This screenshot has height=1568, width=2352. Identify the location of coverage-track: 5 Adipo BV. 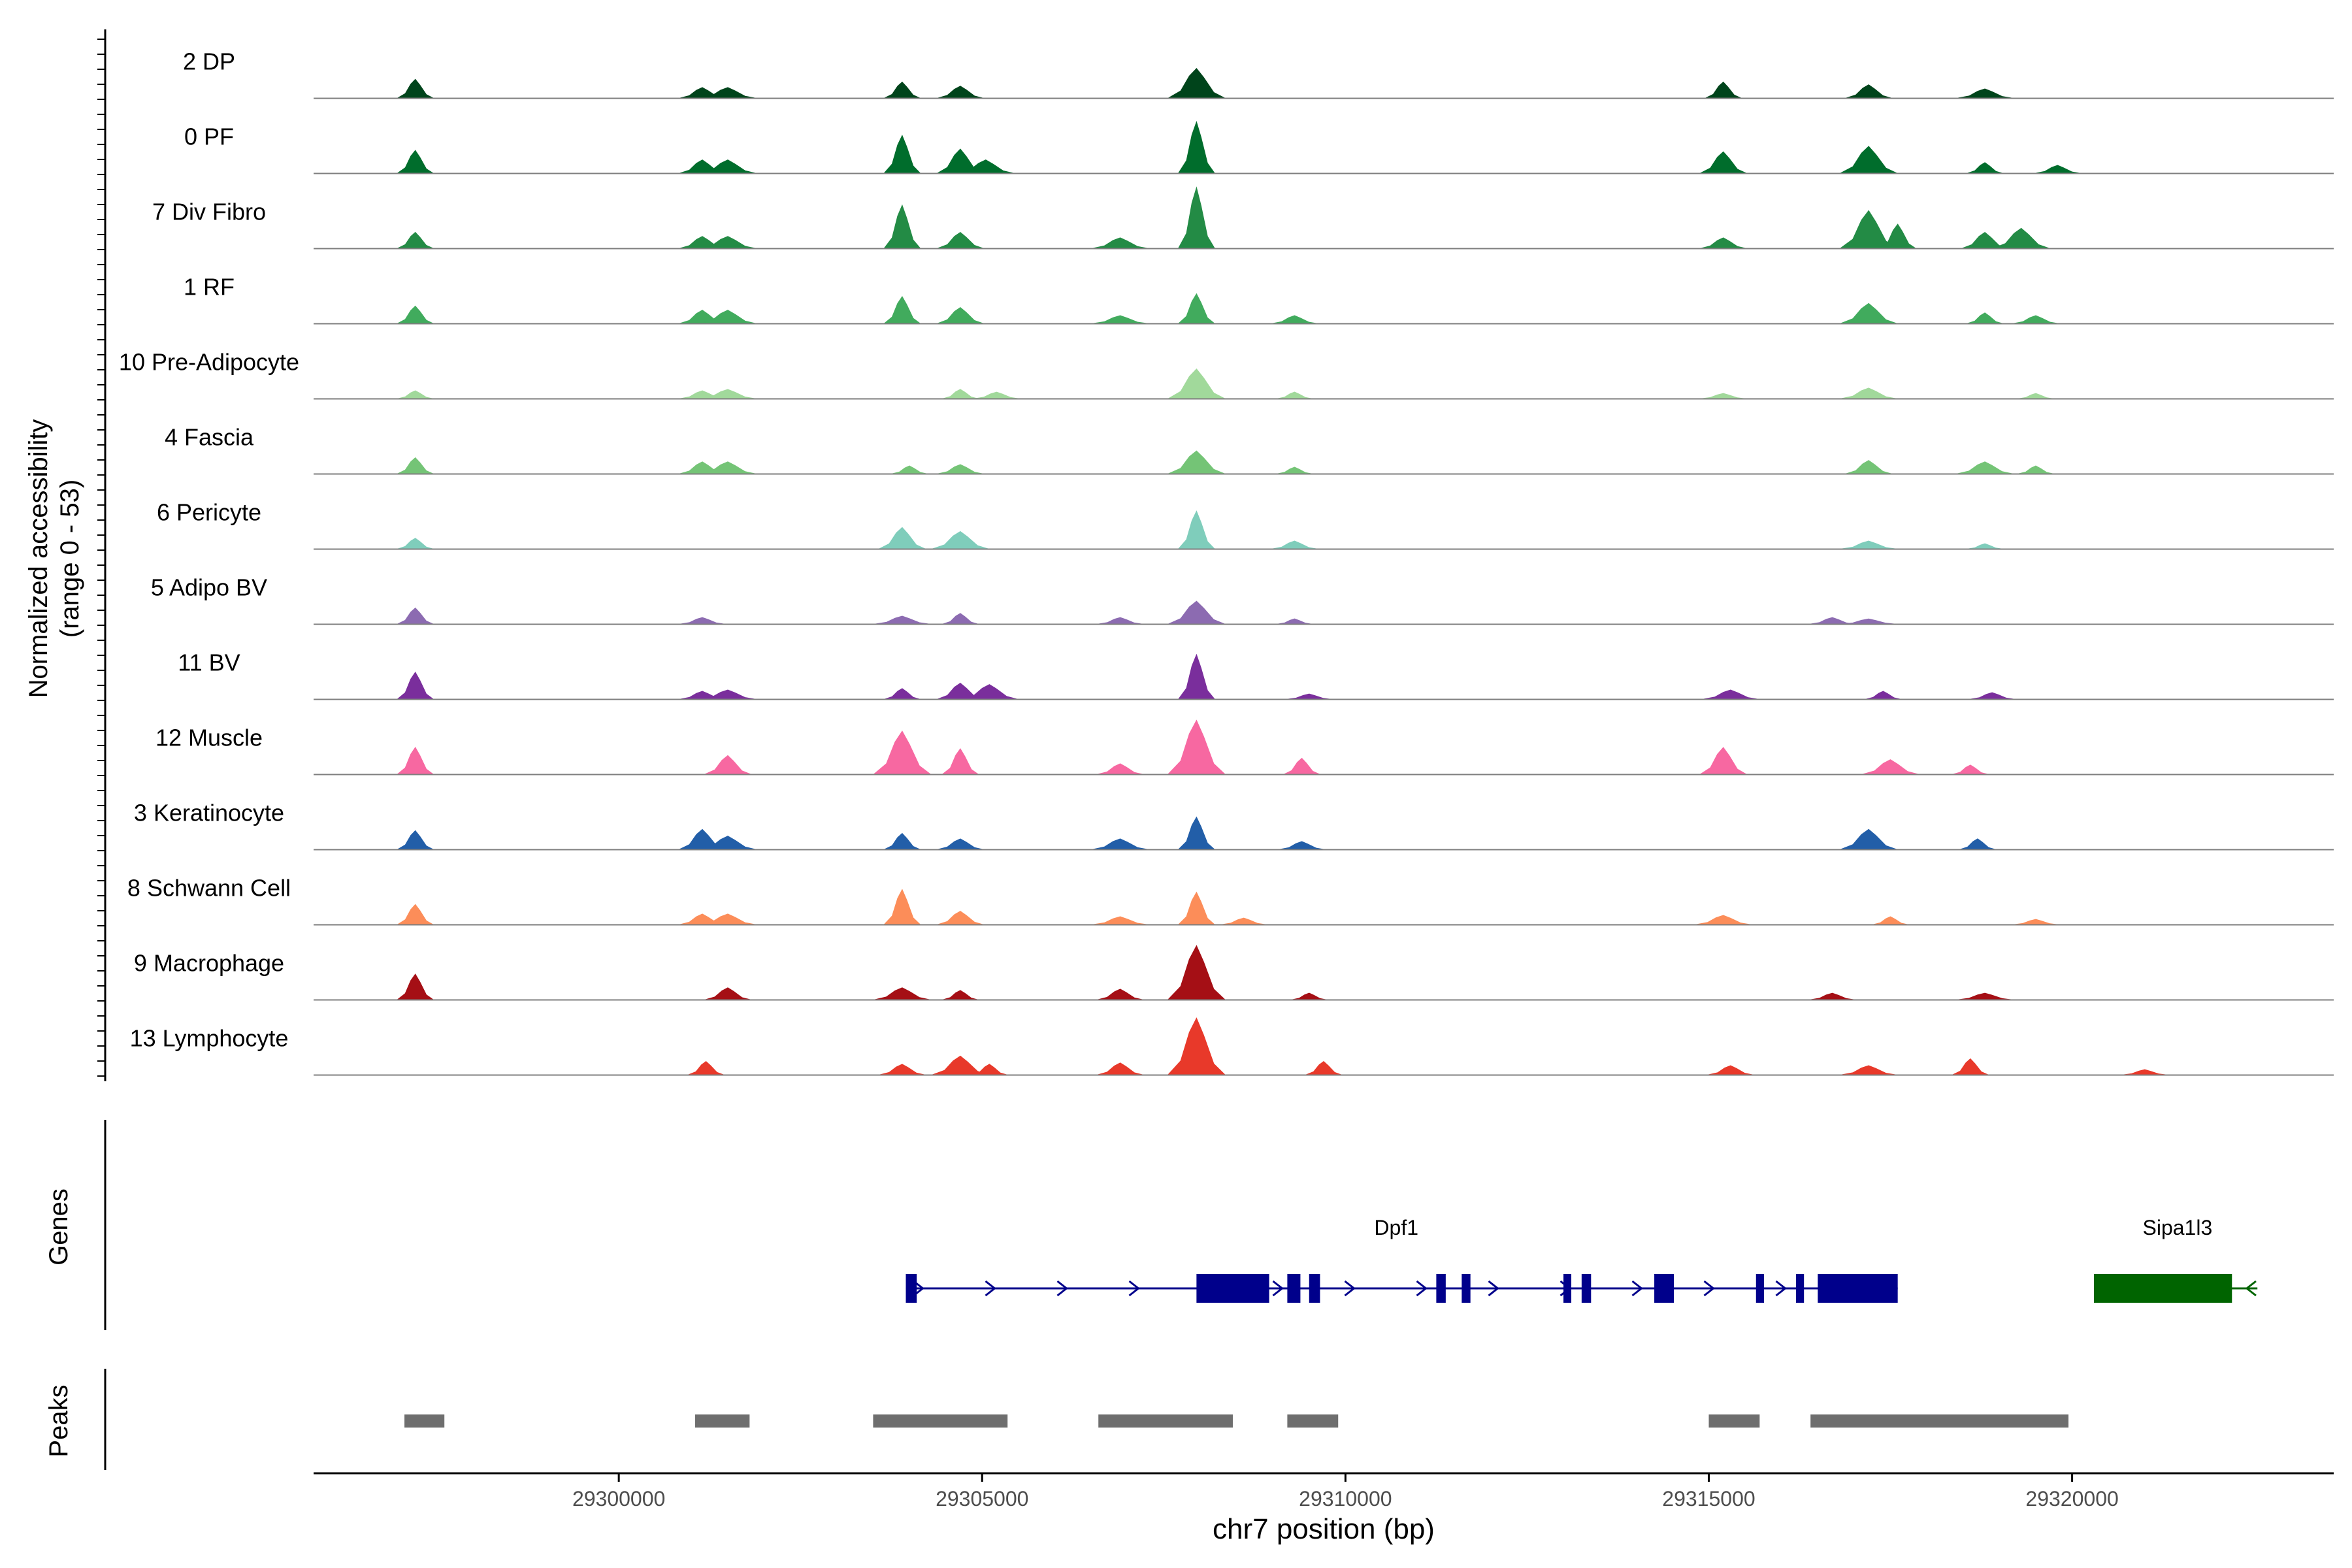
(1242, 599).